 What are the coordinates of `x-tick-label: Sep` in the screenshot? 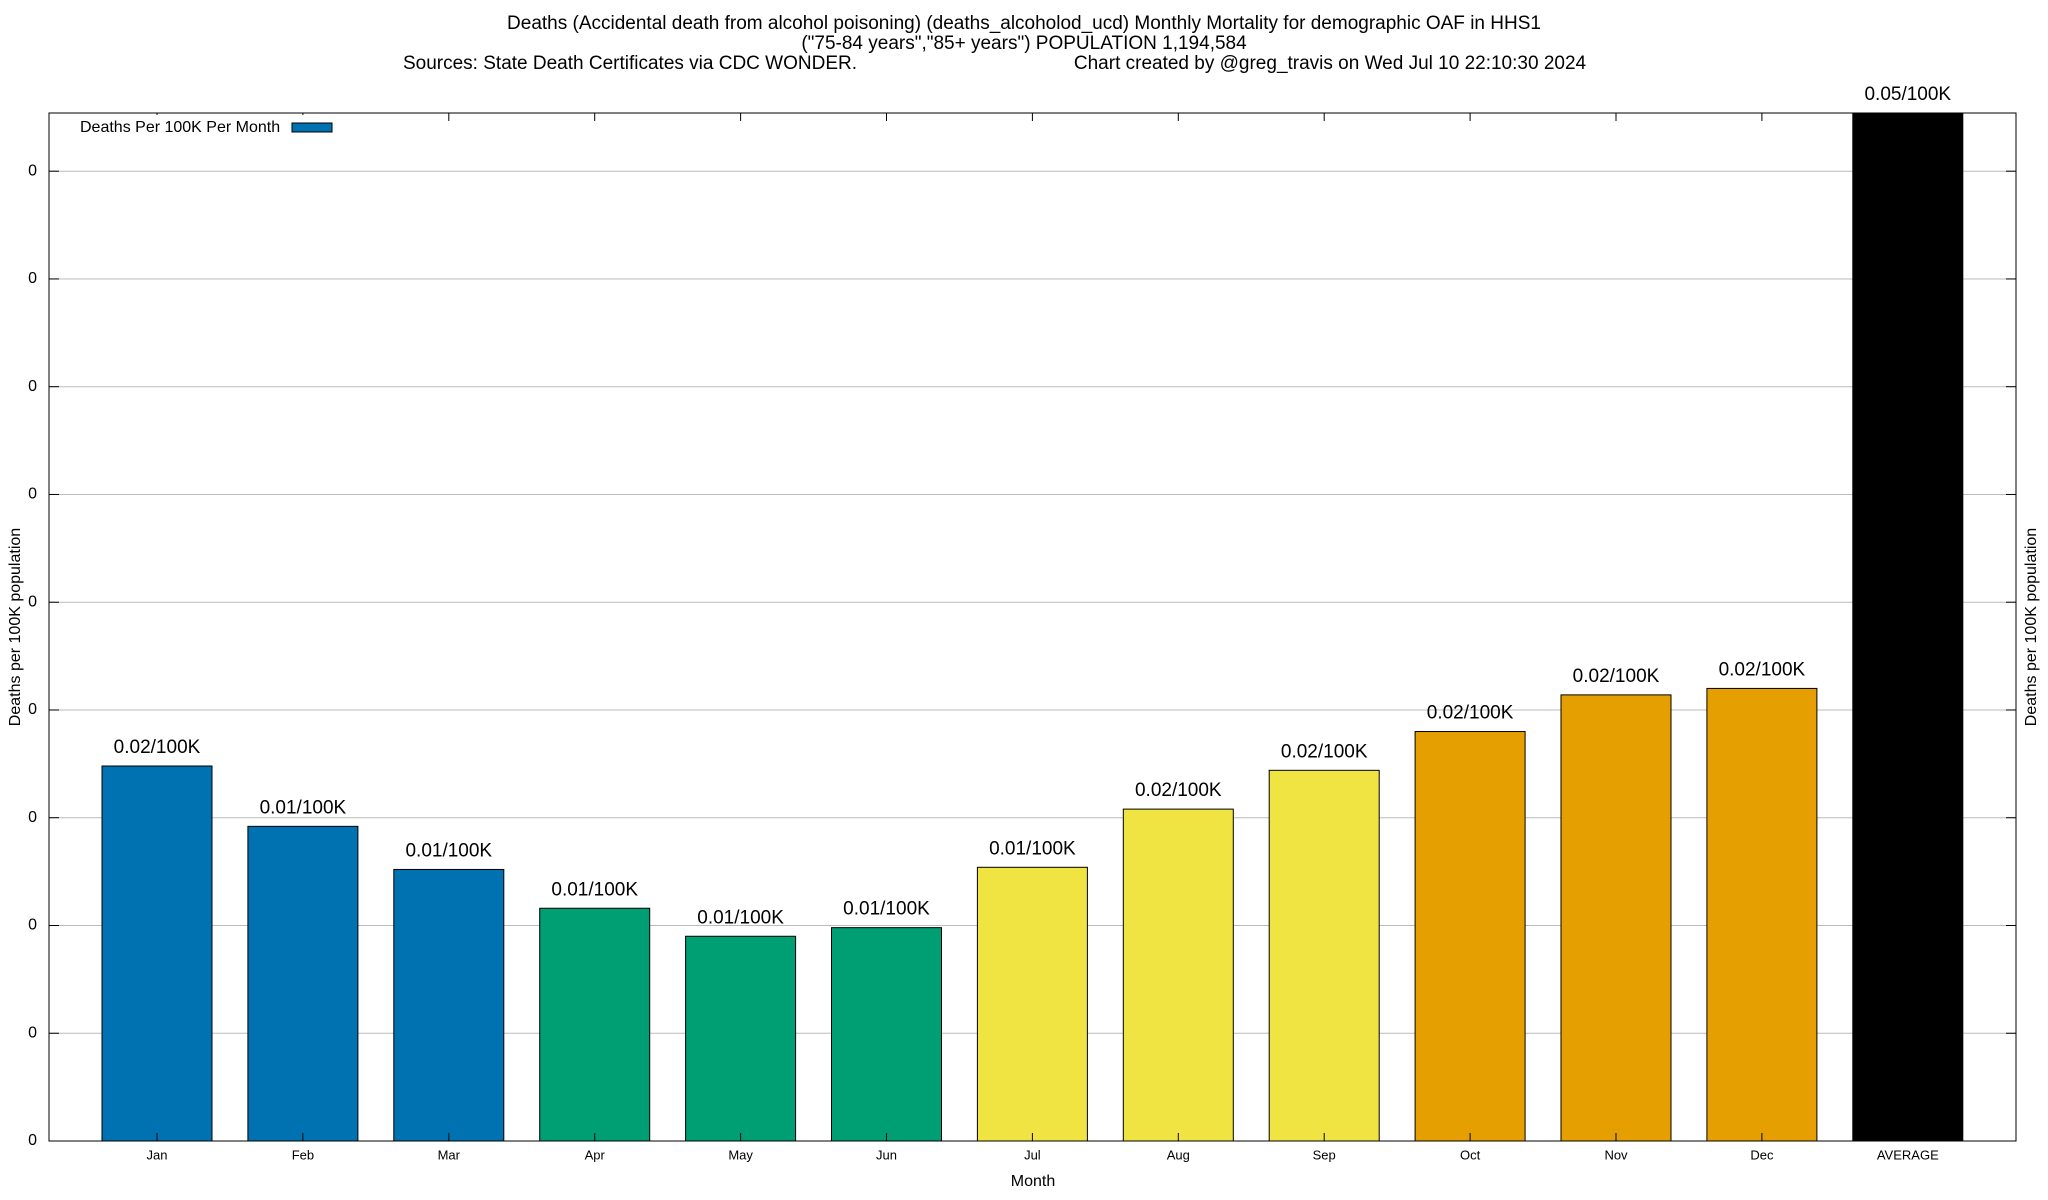 It's located at (1324, 1154).